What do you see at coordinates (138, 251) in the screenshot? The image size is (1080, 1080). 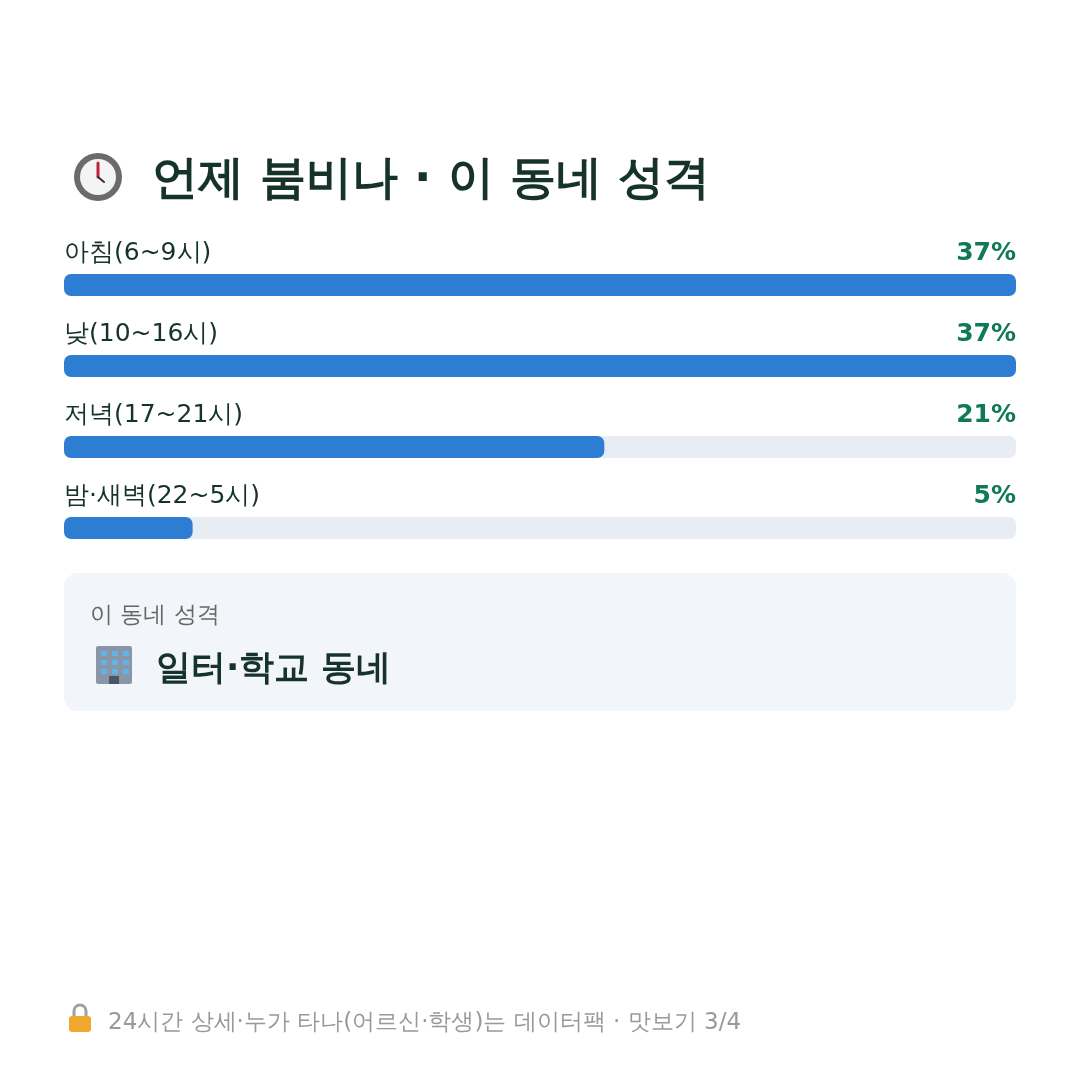 I see `y-tick-label: 아침(6~9시)` at bounding box center [138, 251].